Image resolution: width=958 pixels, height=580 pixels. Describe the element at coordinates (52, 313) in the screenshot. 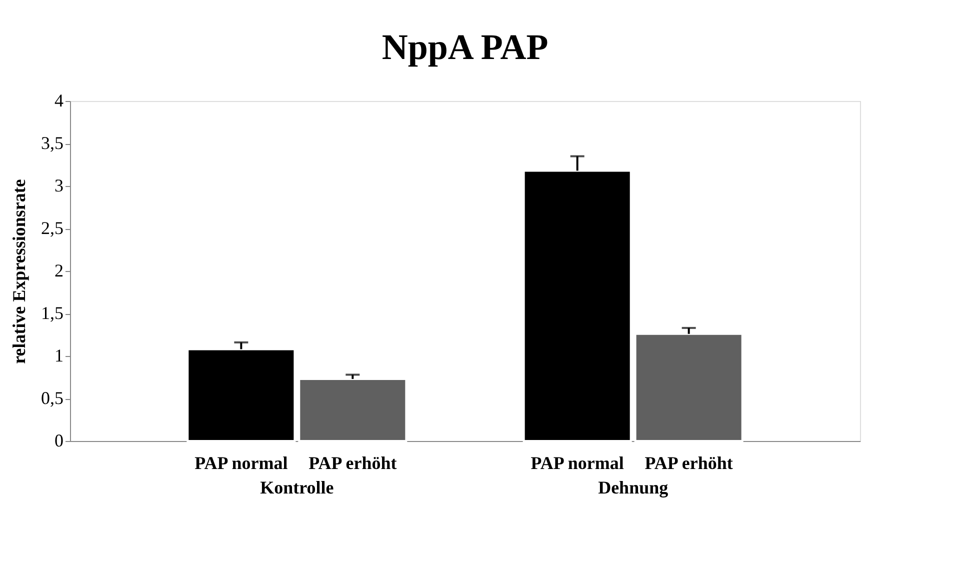

I see `y-tick-label: 1,5` at that location.